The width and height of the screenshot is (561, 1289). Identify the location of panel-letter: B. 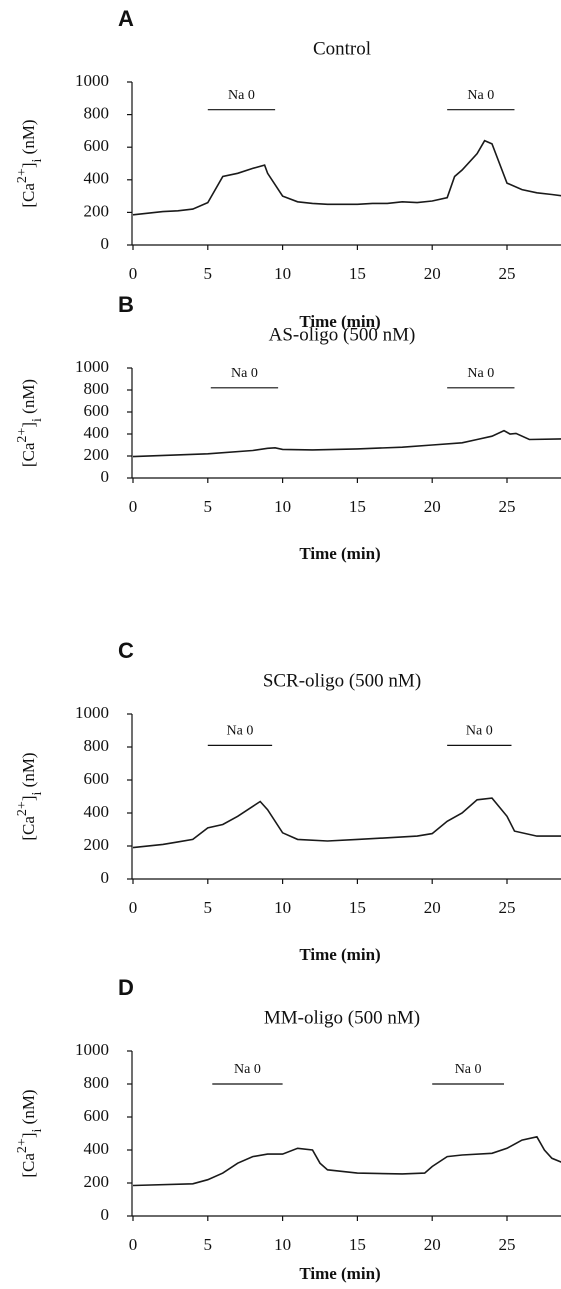
(126, 304).